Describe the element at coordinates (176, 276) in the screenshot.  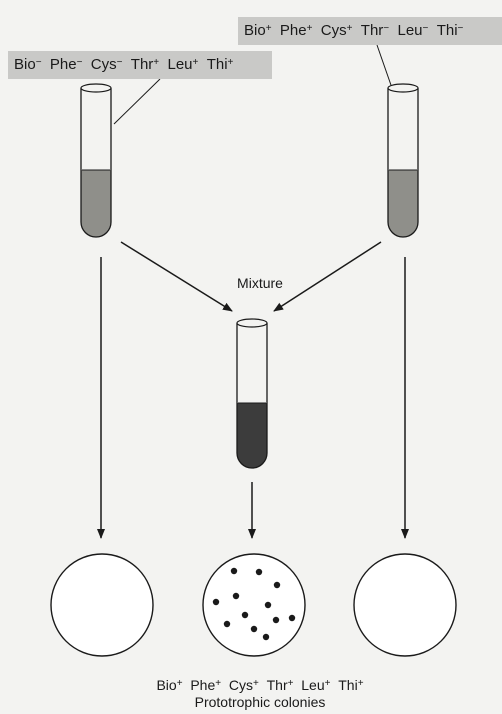
I see `arrow-left-to-mixture` at that location.